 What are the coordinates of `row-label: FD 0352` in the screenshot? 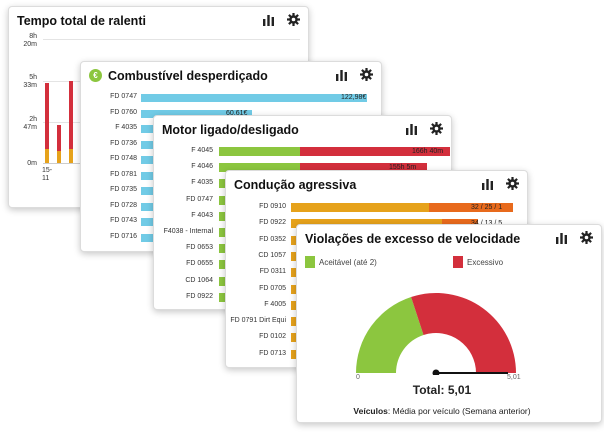 It's located at (272, 239).